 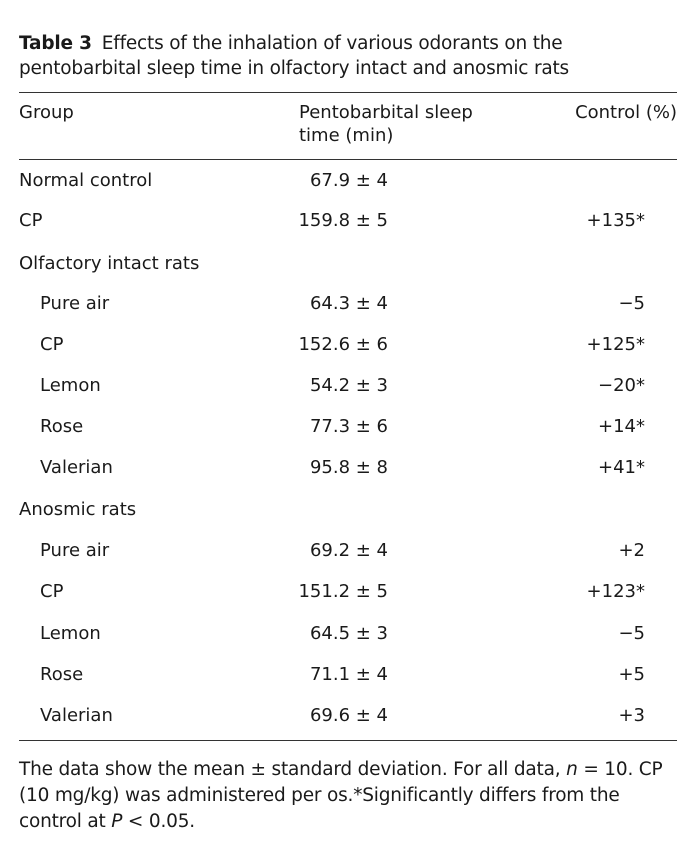 What do you see at coordinates (343, 591) in the screenshot?
I see `cell-sleep: 151.2 ± 5` at bounding box center [343, 591].